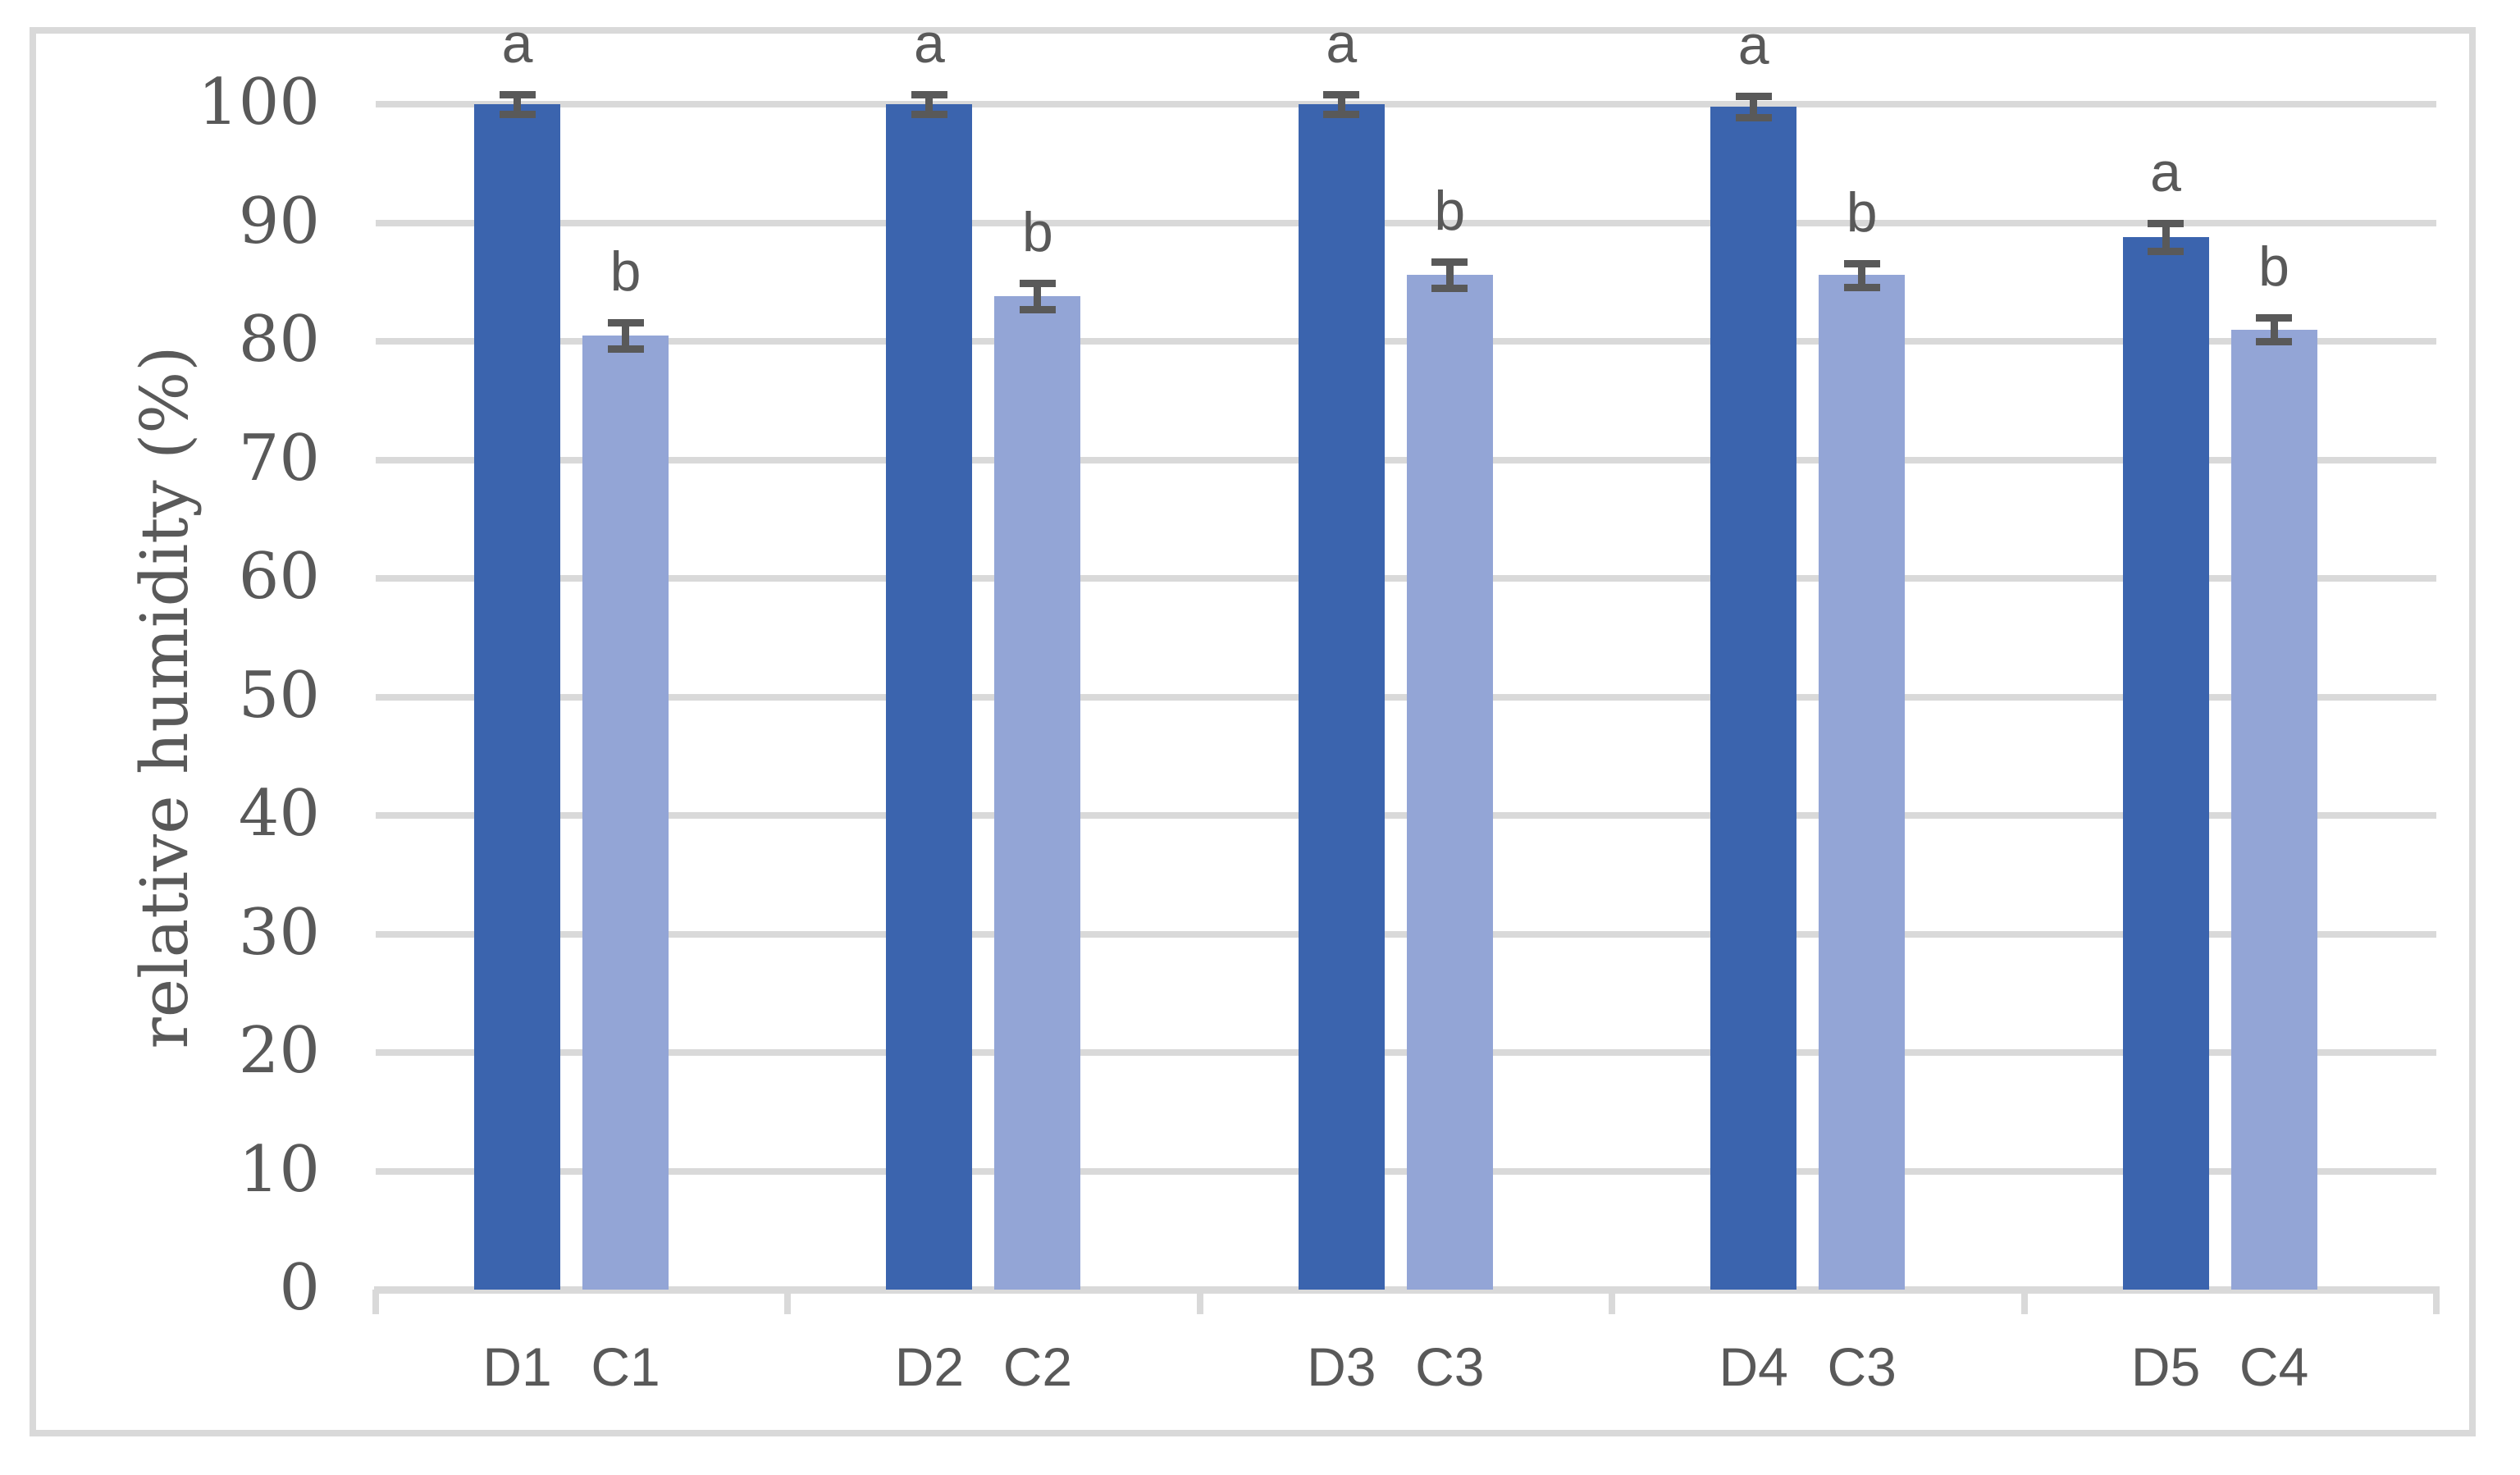 The width and height of the screenshot is (2520, 1475). Describe the element at coordinates (279, 695) in the screenshot. I see `y-tick-label: 50` at that location.